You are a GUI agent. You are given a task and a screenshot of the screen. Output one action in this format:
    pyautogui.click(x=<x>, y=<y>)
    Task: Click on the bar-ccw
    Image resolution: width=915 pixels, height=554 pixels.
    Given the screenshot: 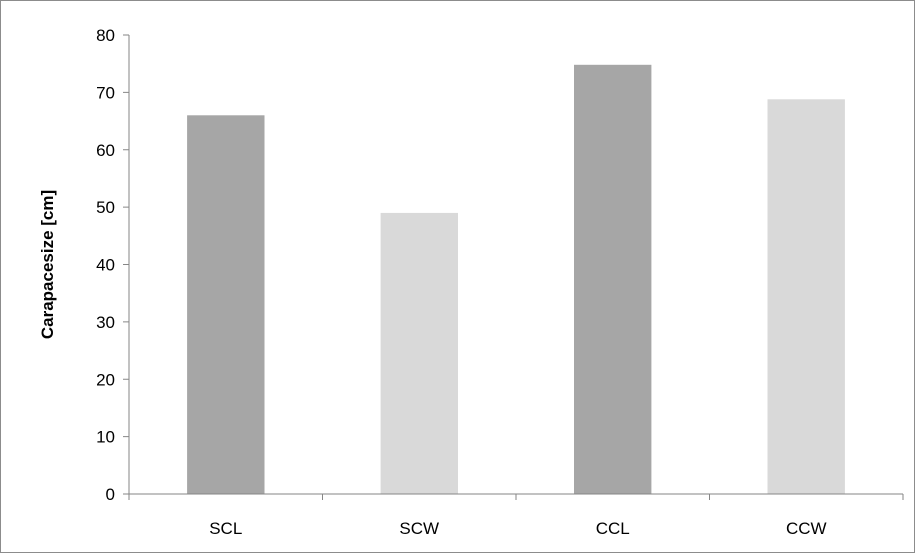 What is the action you would take?
    pyautogui.click(x=806, y=297)
    